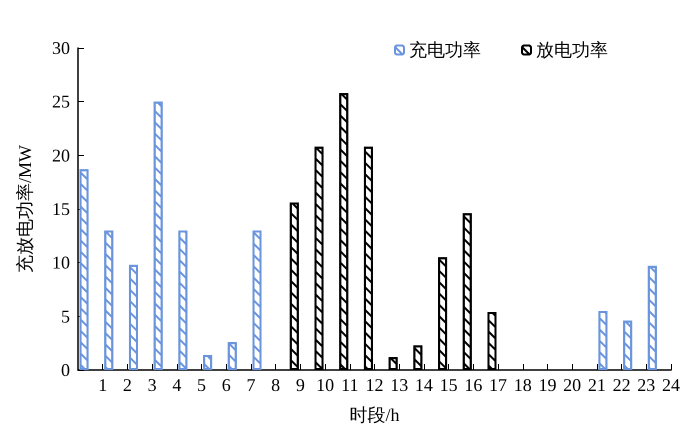  What do you see at coordinates (152, 385) in the screenshot?
I see `x-tick-label: 3` at bounding box center [152, 385].